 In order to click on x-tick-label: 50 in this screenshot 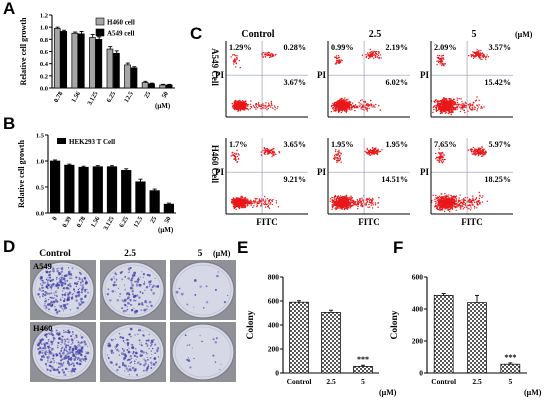, I will do `click(165, 95)`.